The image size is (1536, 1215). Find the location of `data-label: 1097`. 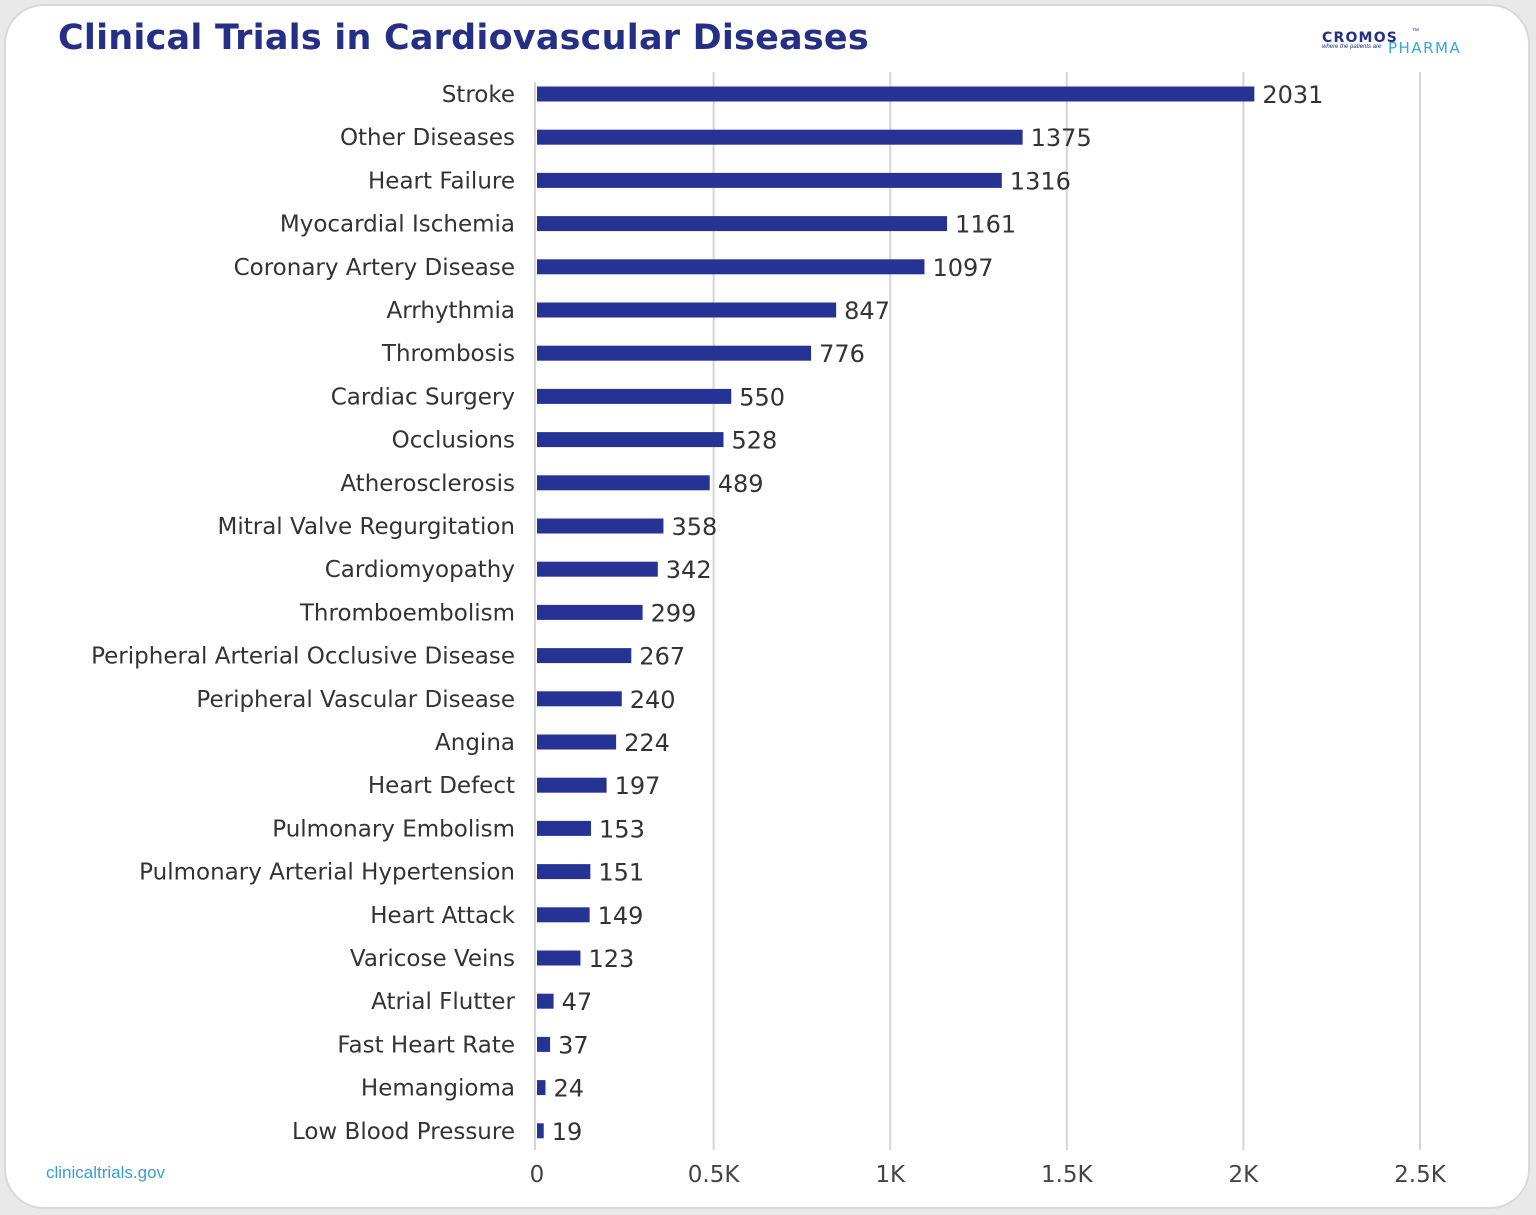

data-label: 1097 is located at coordinates (962, 268).